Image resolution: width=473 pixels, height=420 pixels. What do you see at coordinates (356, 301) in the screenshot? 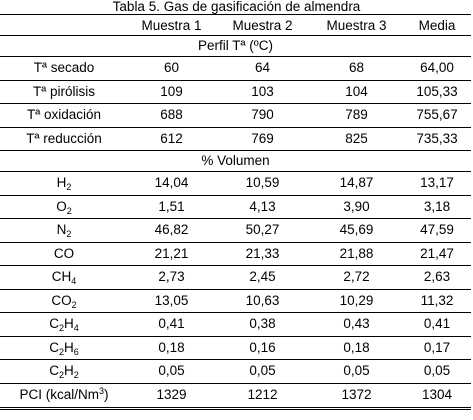
I see `value-cell: 10,29` at bounding box center [356, 301].